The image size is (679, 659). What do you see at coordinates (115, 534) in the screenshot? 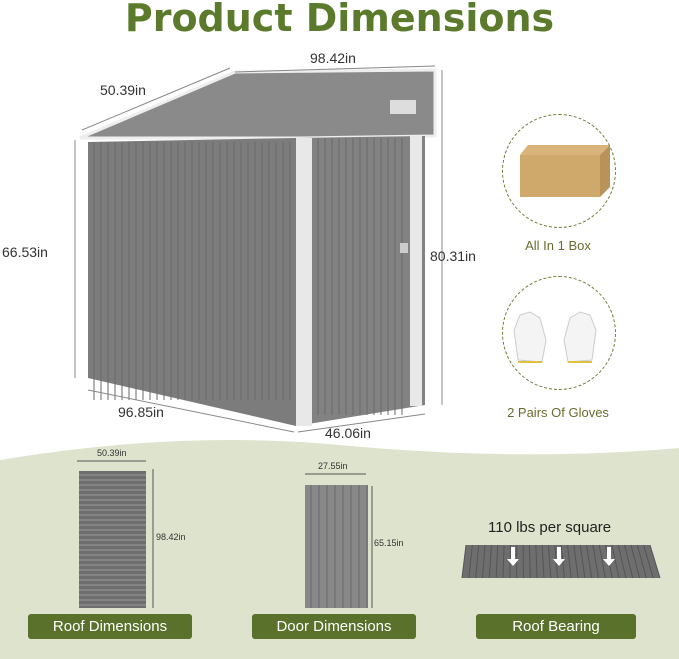
I see `roof-panel-image` at bounding box center [115, 534].